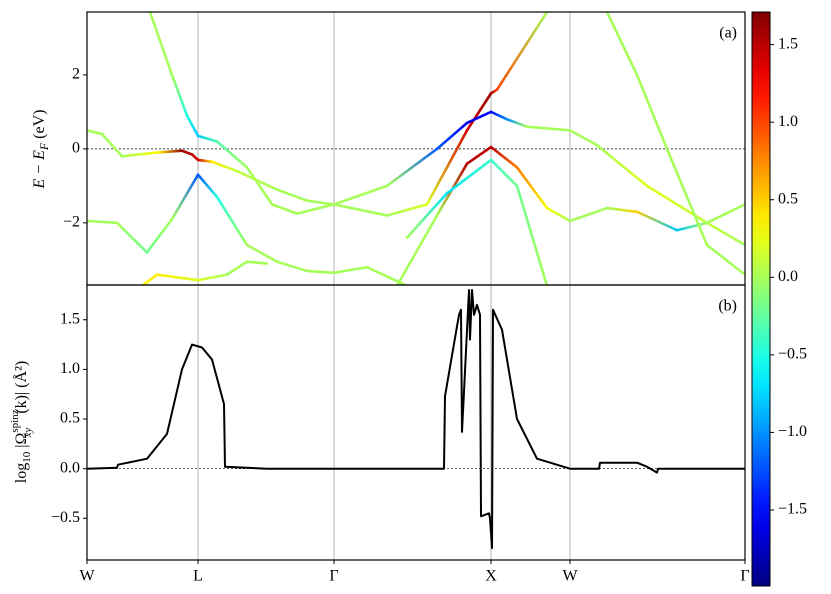  What do you see at coordinates (788, 276) in the screenshot?
I see `colorbar-tick-label: 0.0` at bounding box center [788, 276].